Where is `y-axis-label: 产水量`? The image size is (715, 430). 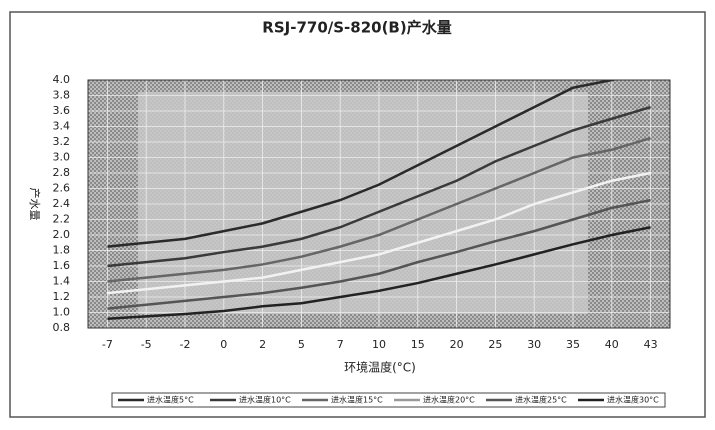 y-axis-label: 产水量 is located at coordinates (35, 204).